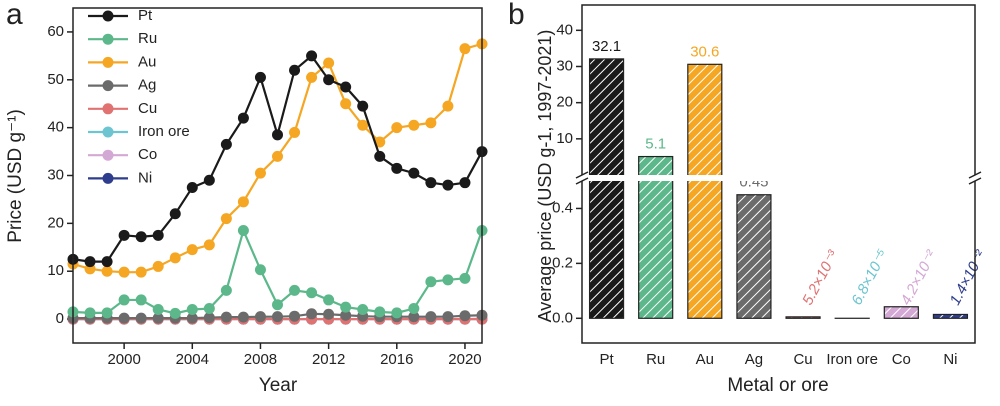 Image resolution: width=1000 pixels, height=406 pixels. What do you see at coordinates (562, 317) in the screenshot?
I see `y-tick-label: 0.0` at bounding box center [562, 317].